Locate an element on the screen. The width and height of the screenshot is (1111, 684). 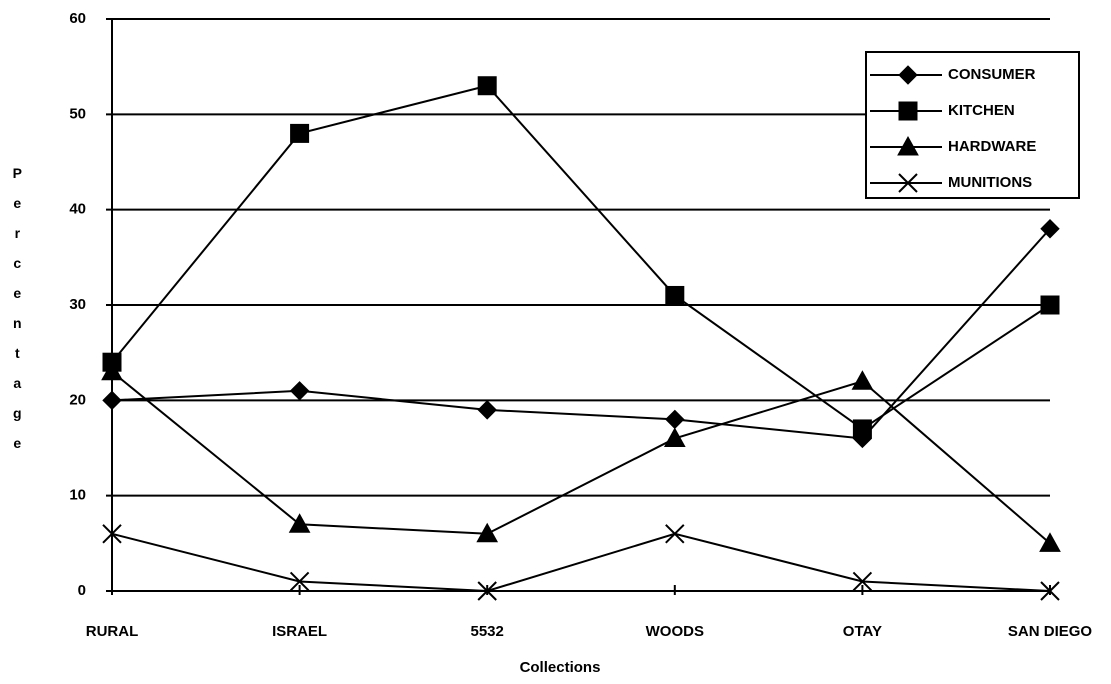
y-tick-label: 50 is located at coordinates (77, 113).